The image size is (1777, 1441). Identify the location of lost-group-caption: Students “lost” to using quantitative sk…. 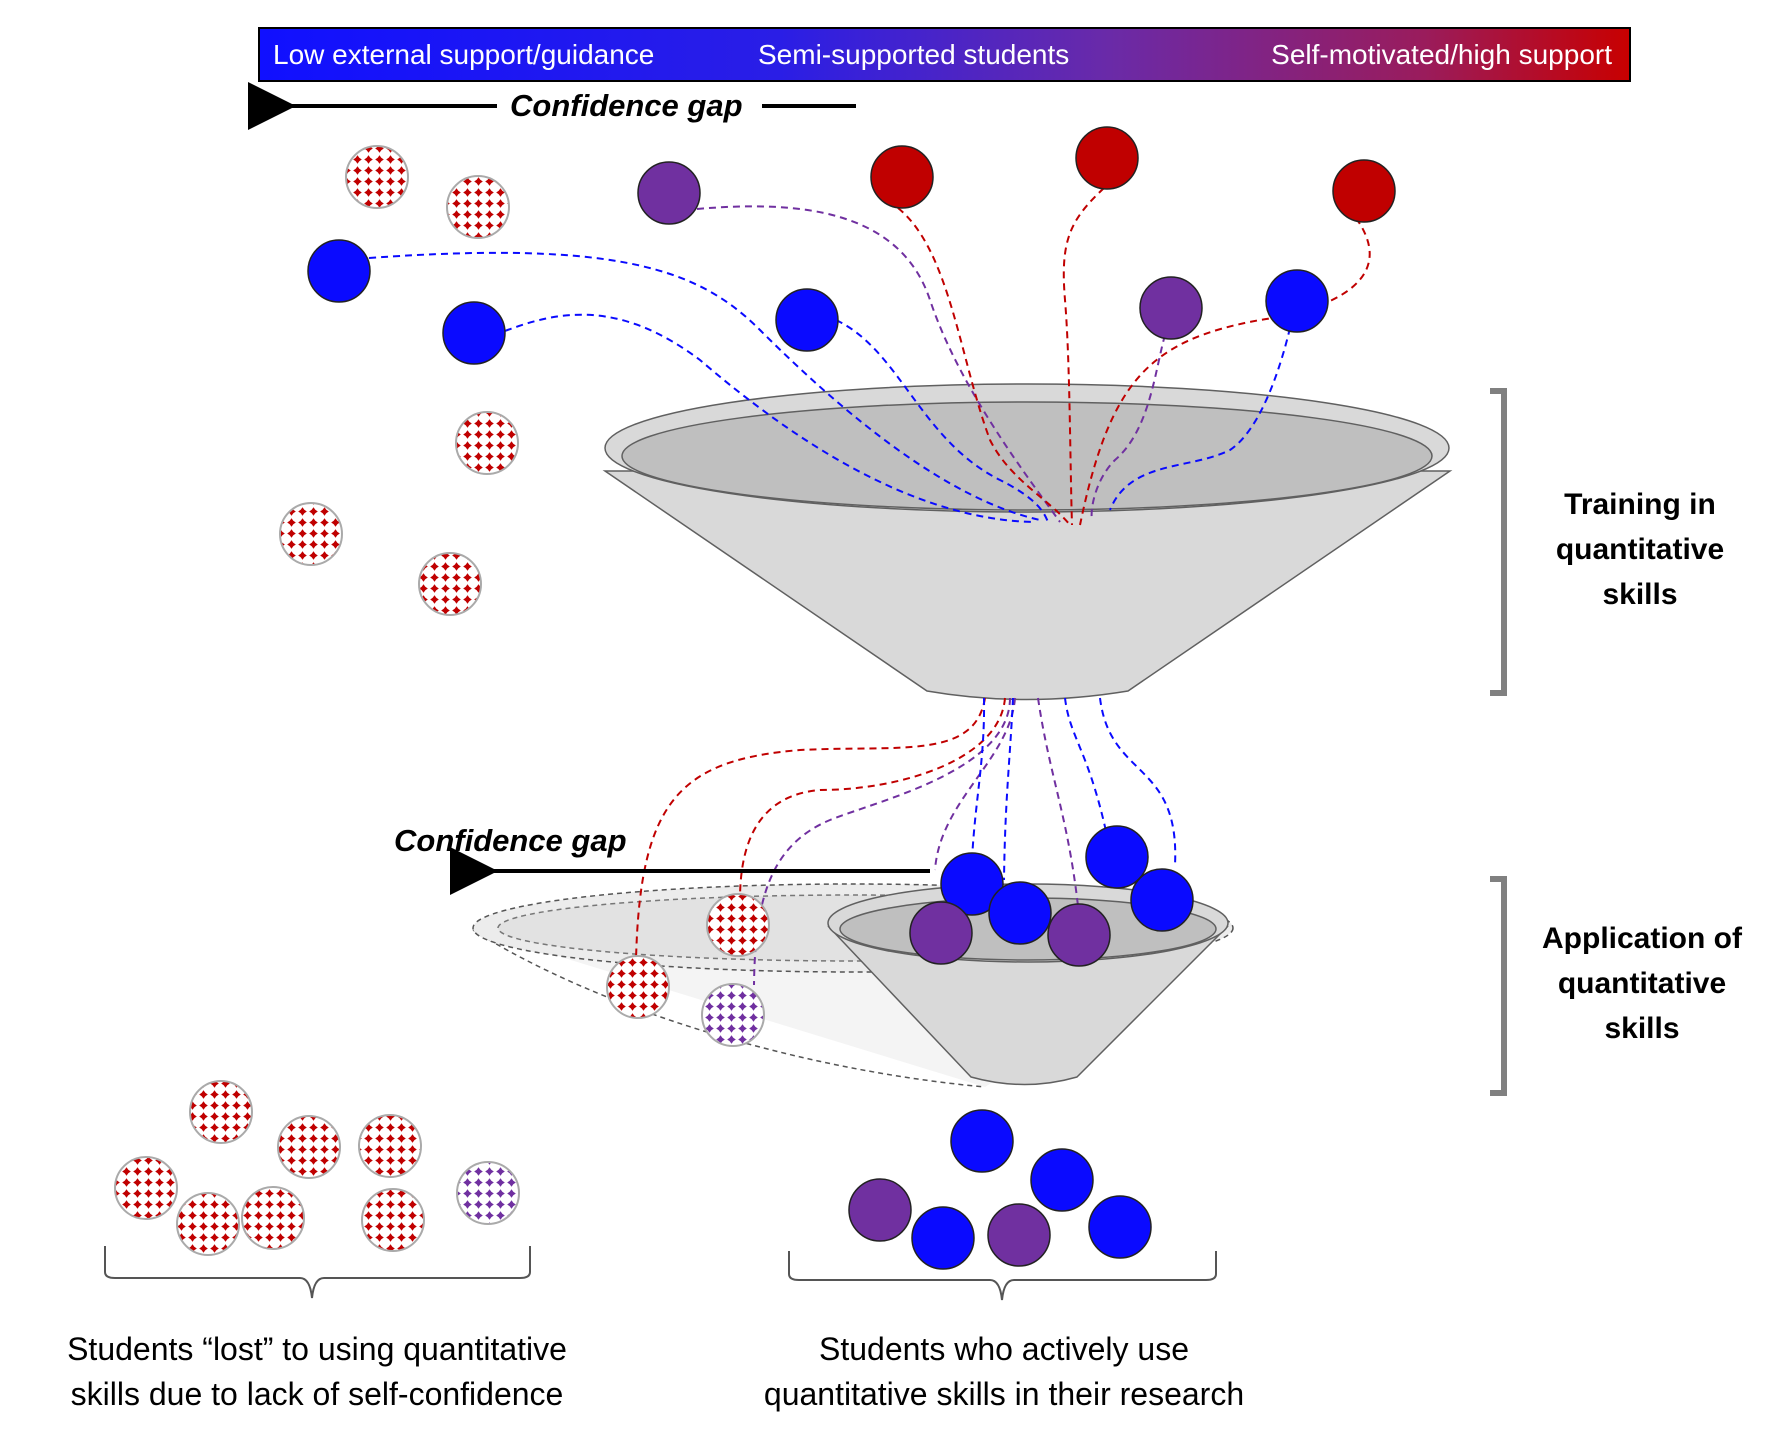
(317, 1371).